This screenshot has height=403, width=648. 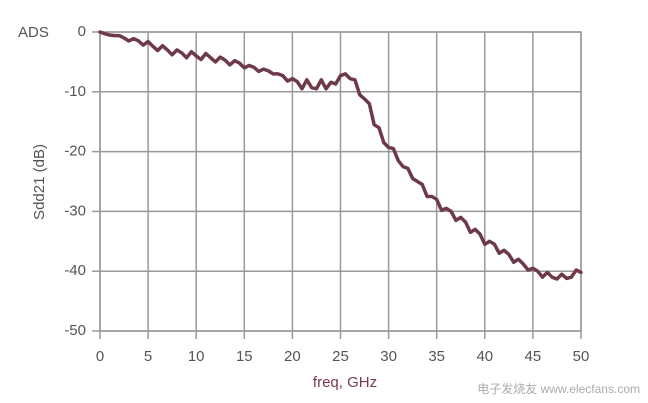 I want to click on y-tick-label: 0, so click(x=82, y=31).